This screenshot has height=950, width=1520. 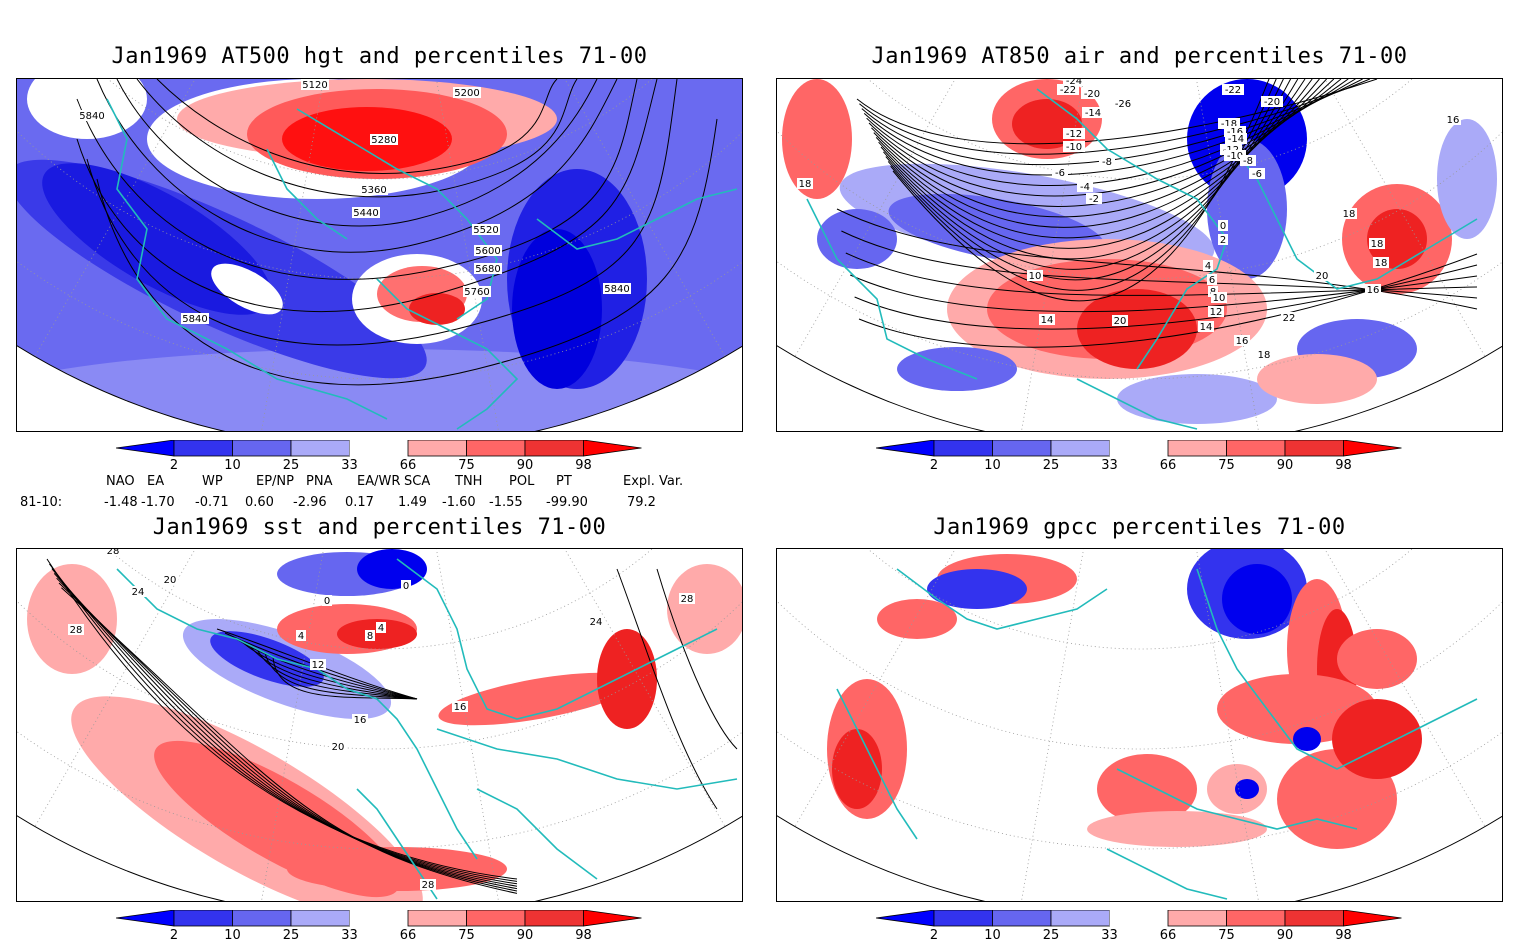 What do you see at coordinates (349, 465) in the screenshot?
I see `colorbar-tick-label: 33` at bounding box center [349, 465].